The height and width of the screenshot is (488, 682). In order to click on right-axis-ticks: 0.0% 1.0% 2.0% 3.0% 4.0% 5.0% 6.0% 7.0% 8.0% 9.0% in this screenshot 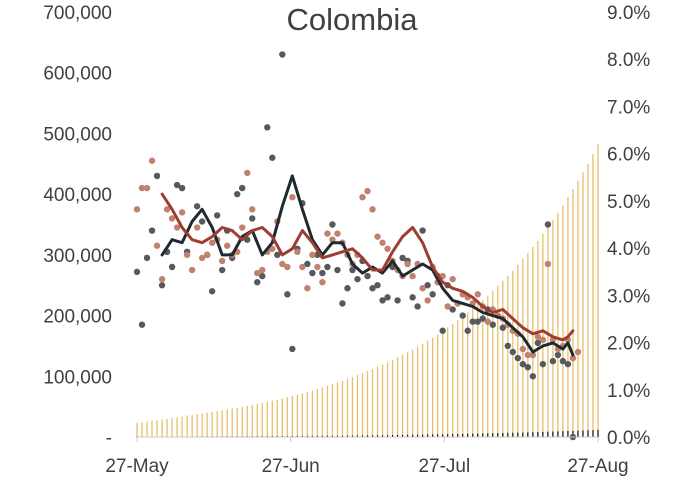, I will do `click(628, 226)`.